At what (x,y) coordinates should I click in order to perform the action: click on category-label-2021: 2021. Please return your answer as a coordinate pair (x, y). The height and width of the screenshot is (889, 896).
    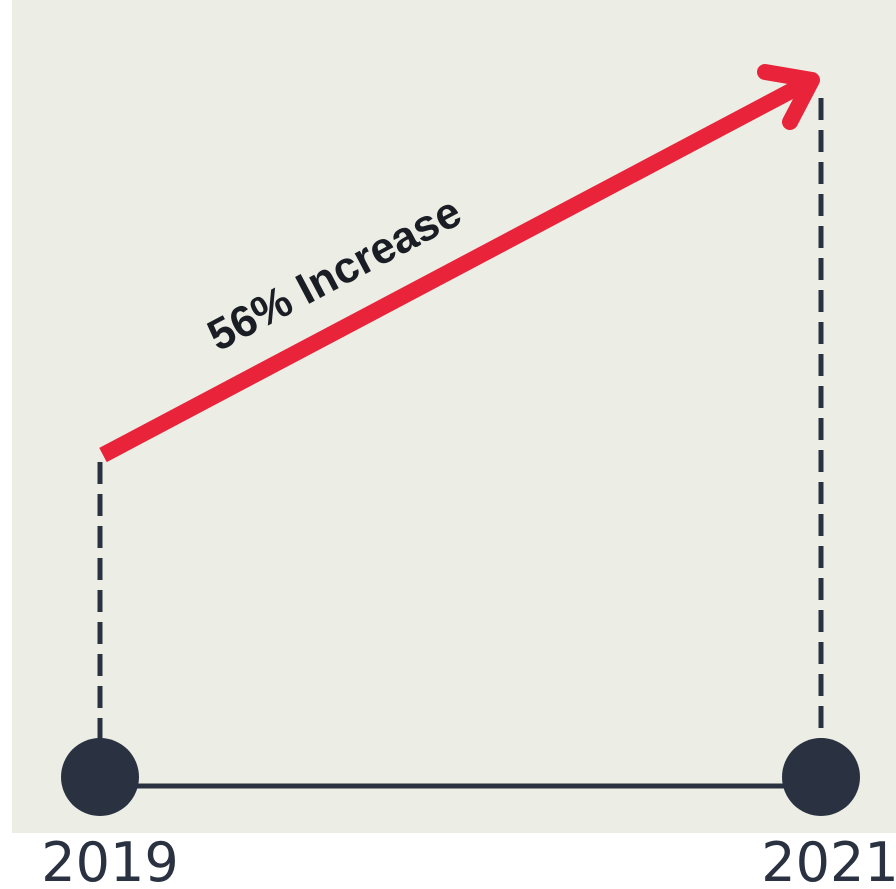
    Looking at the image, I should click on (828, 860).